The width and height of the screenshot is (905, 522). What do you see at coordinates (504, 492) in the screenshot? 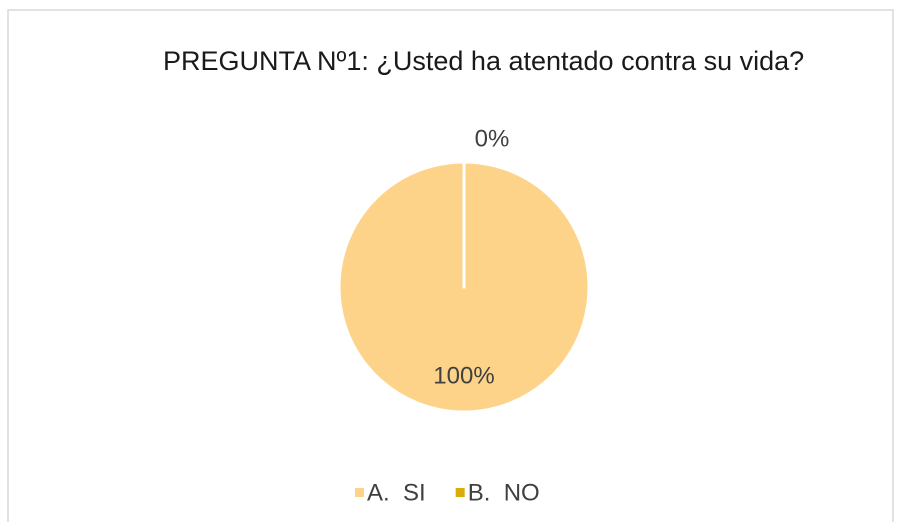
I see `legend-label: B. NO` at bounding box center [504, 492].